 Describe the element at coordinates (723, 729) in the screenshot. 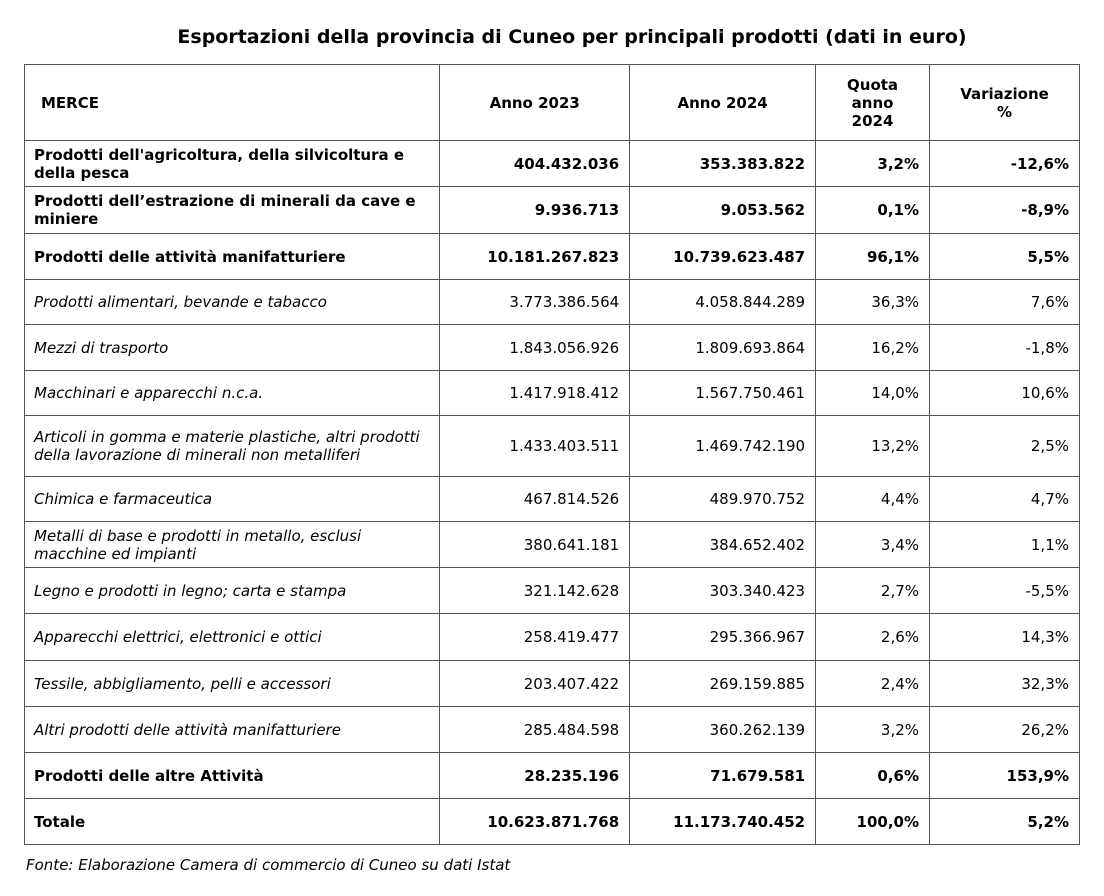

I see `cell-anno-2024: 360.262.139` at that location.